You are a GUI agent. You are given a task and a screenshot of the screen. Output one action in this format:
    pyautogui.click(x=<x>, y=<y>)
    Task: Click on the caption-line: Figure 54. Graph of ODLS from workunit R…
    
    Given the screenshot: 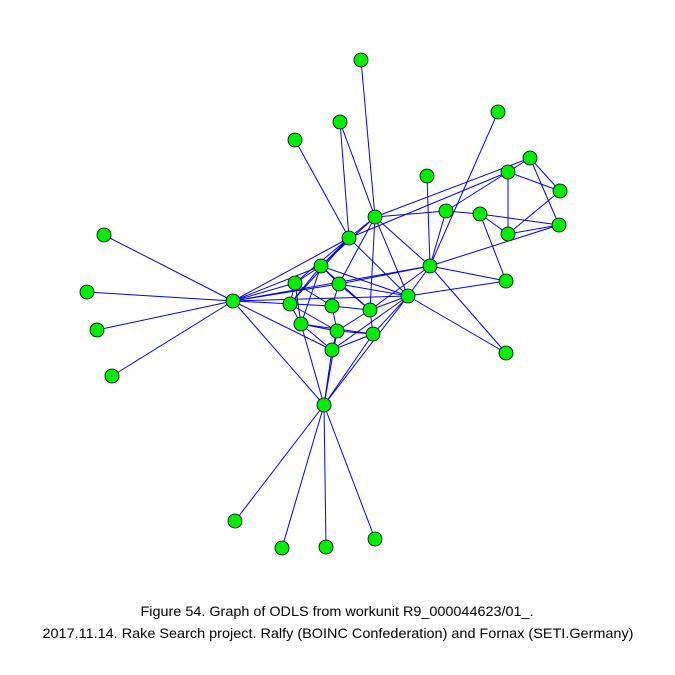 What is the action you would take?
    pyautogui.click(x=337, y=611)
    